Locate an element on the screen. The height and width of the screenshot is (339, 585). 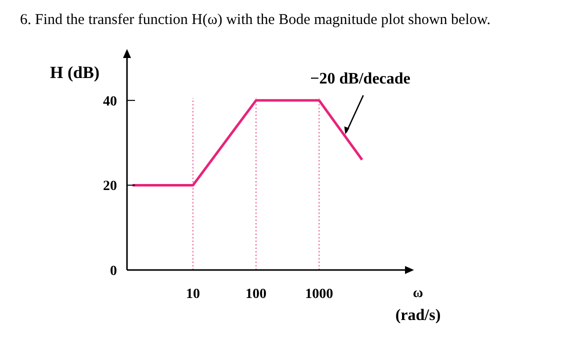
x-tick-label: 100 is located at coordinates (256, 294).